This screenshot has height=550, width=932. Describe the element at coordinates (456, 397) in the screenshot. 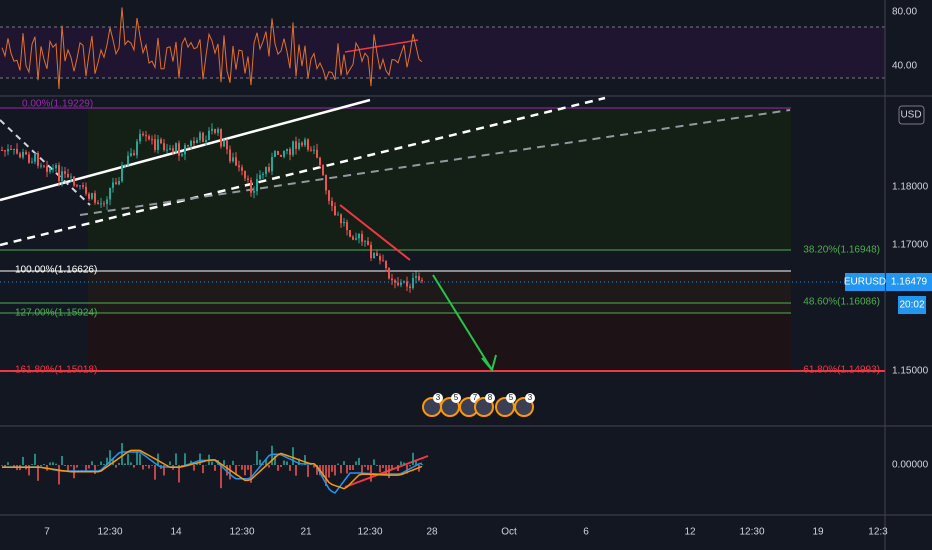

I see `event-count: 5` at that location.